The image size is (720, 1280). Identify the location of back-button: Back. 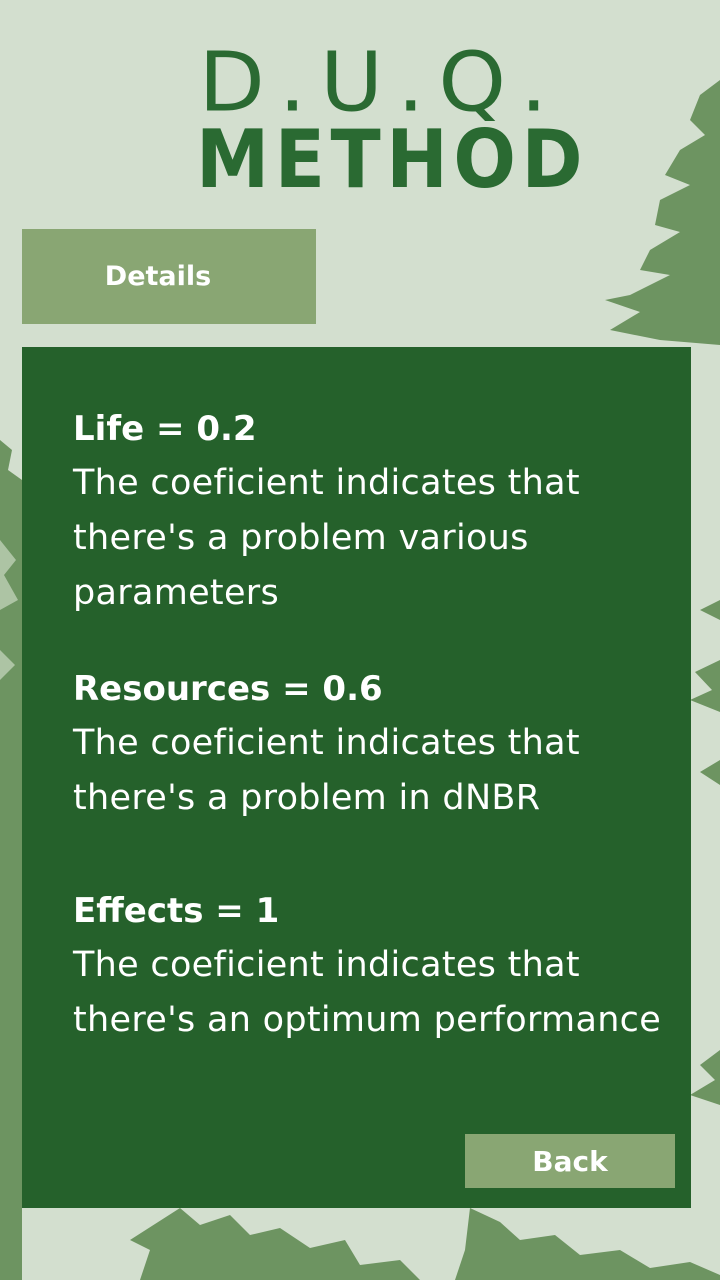
(570, 1161).